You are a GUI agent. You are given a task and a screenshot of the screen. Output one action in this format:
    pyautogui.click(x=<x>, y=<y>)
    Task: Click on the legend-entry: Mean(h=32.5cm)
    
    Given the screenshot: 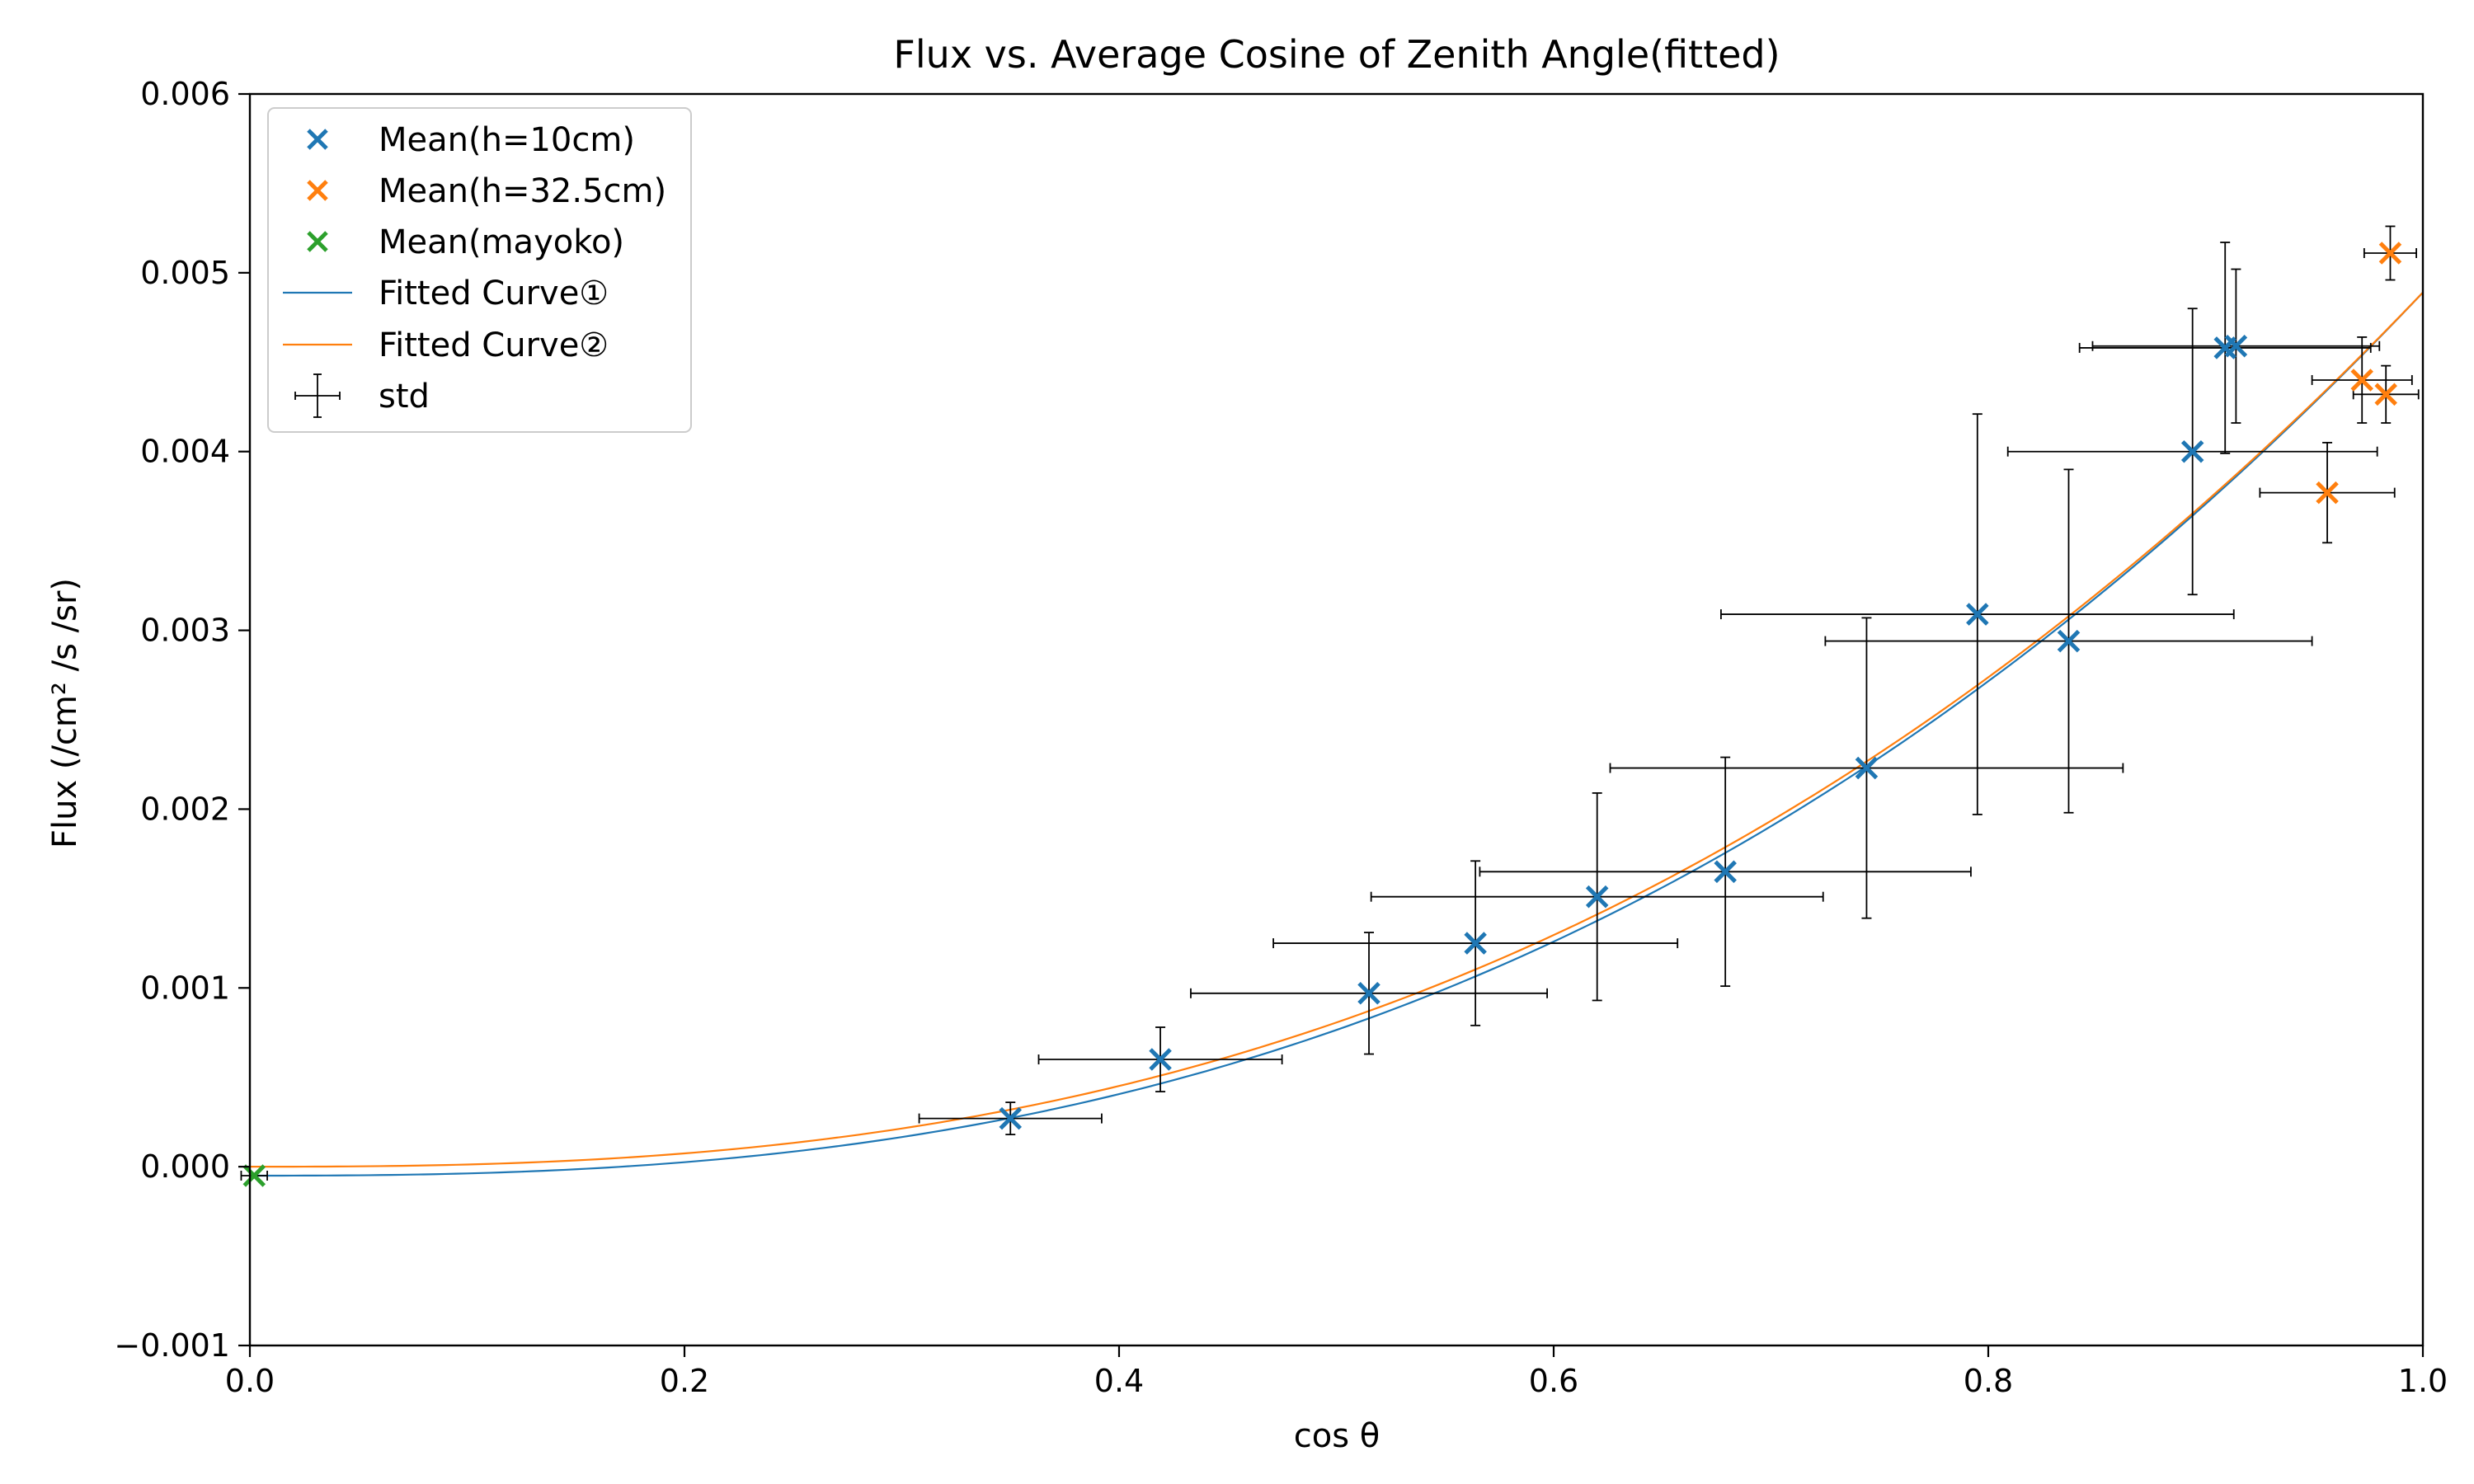 What is the action you would take?
    pyautogui.click(x=486, y=191)
    